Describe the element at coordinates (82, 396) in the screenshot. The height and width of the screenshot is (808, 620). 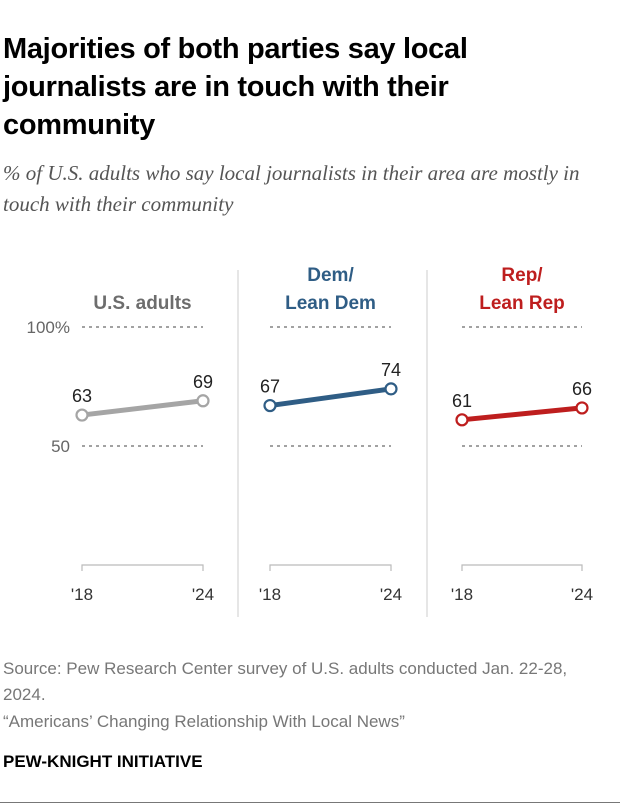
I see `data-label: 63` at that location.